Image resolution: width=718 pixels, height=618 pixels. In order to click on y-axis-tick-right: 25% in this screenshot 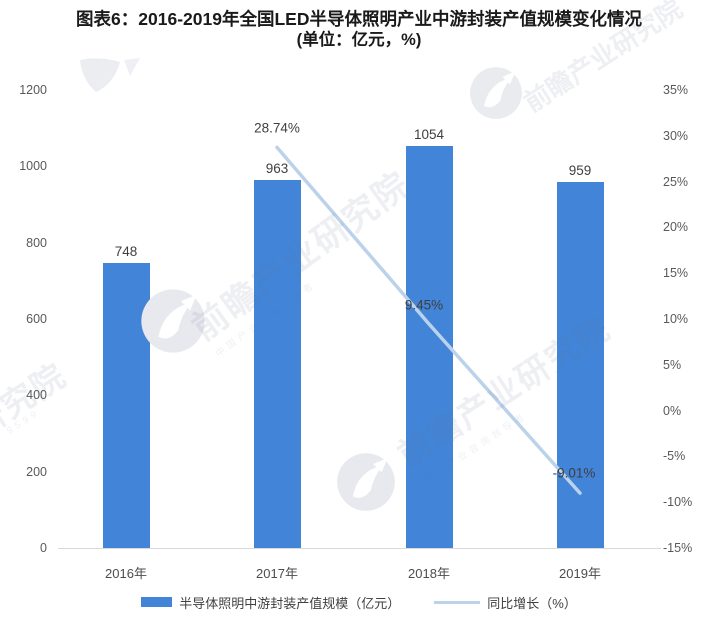, I will do `click(676, 181)`.